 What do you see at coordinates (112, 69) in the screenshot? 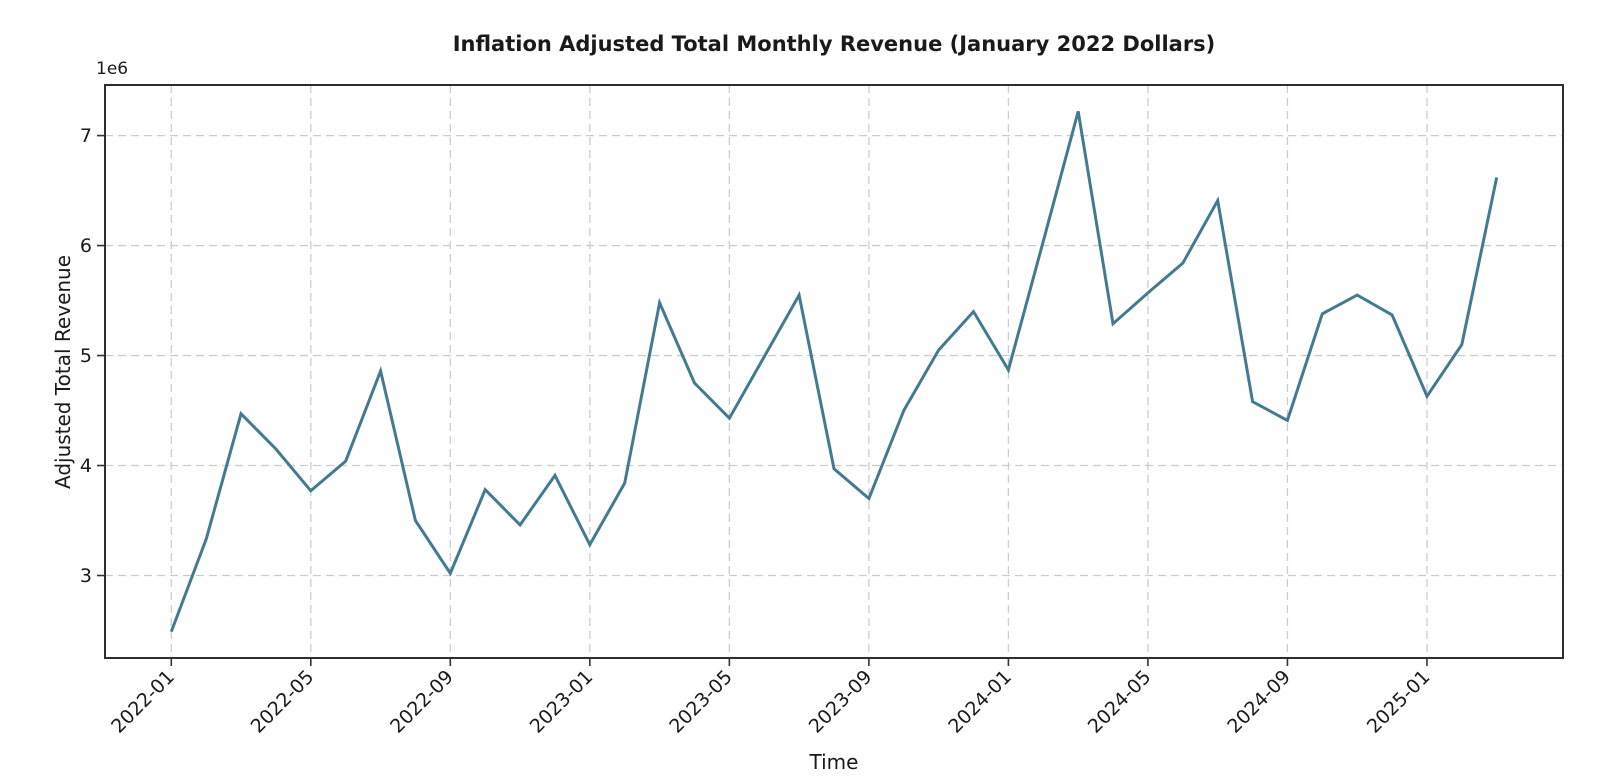
I see `y-axis-offset-label: 1e6` at bounding box center [112, 69].